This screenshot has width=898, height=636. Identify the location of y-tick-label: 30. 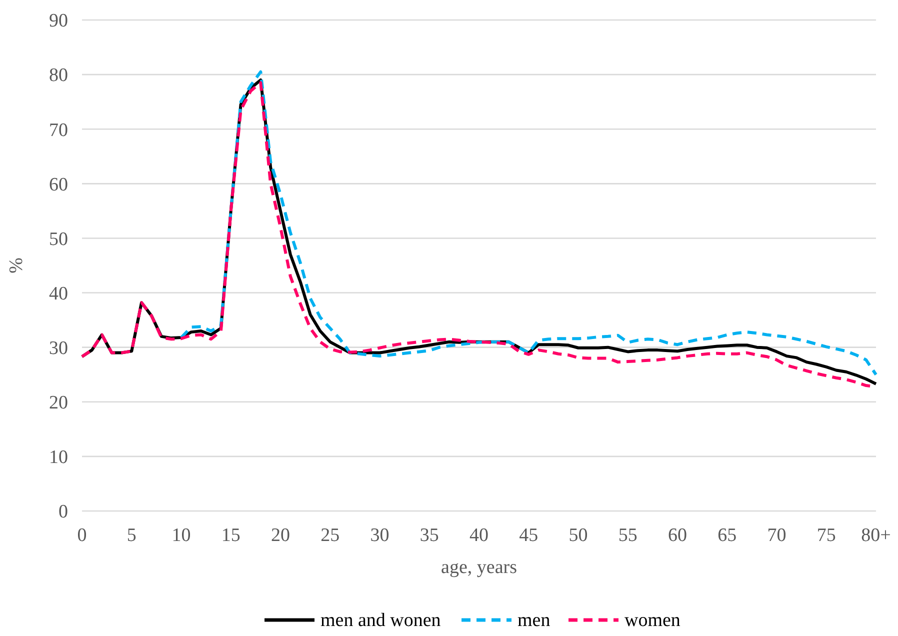
(58, 348).